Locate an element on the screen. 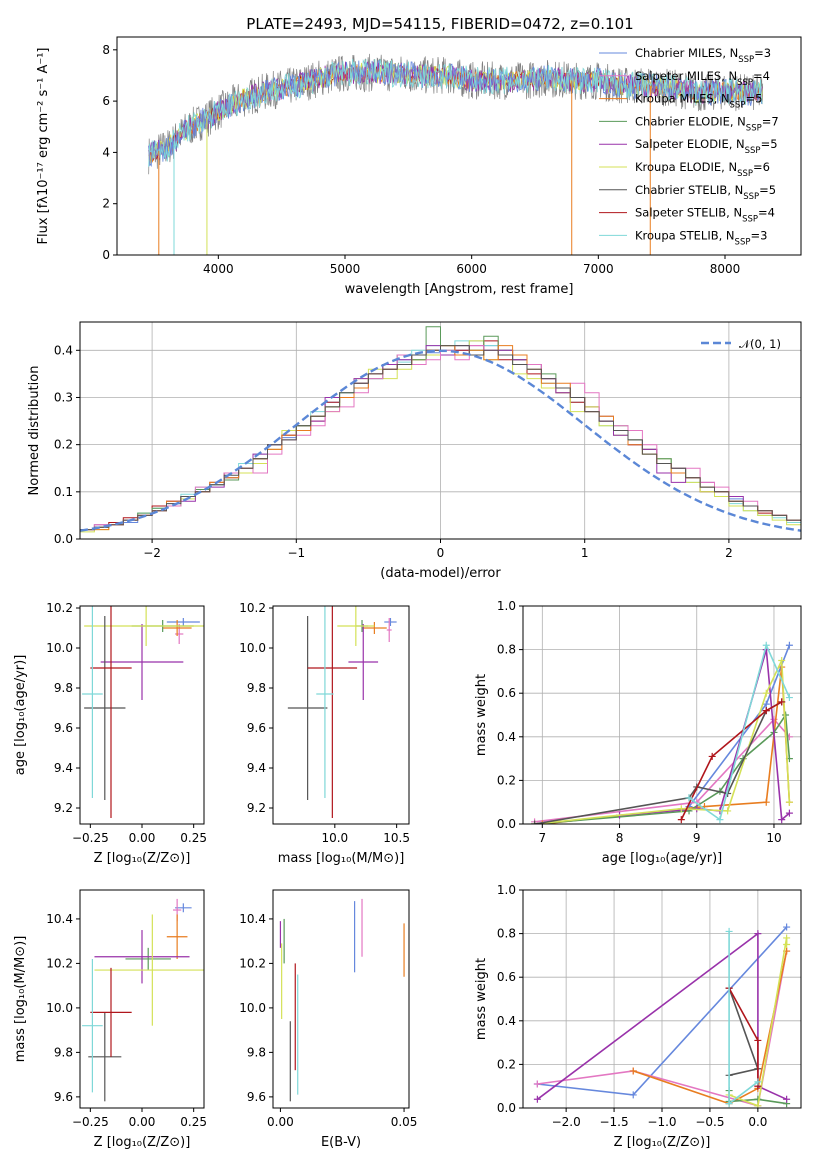 This screenshot has width=819, height=1170. plot-area-age-vs-weight is located at coordinates (662, 732).